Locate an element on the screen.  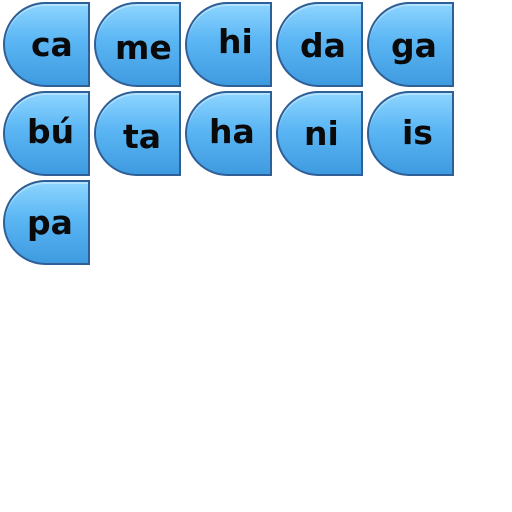
syllable-tile-is: is is located at coordinates (410, 133).